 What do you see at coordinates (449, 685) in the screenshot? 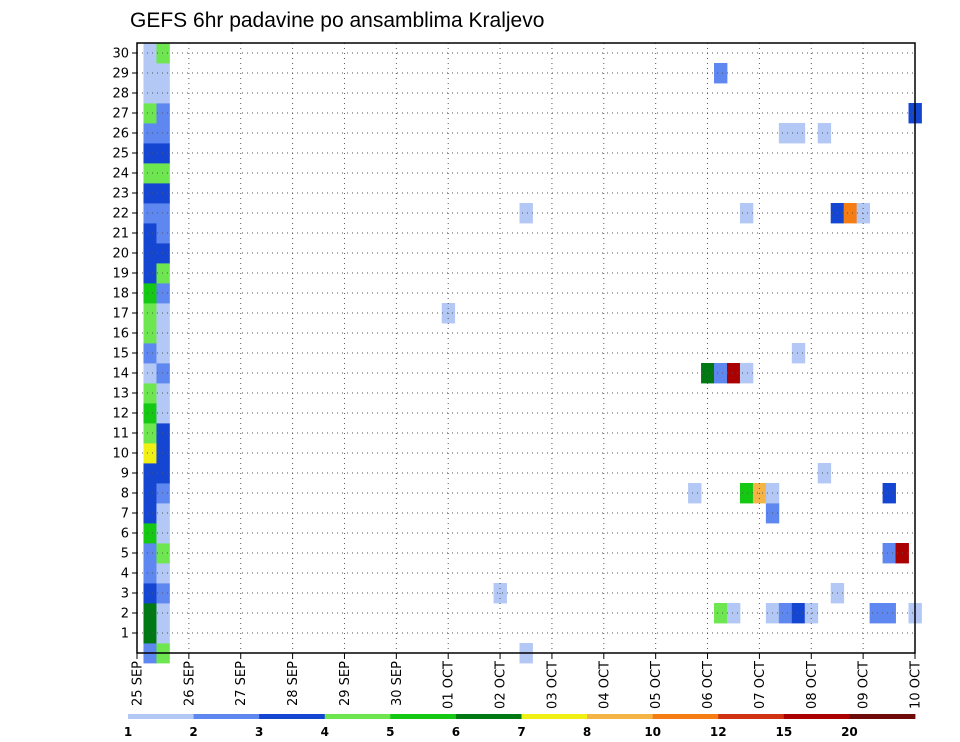
I see `x-tick-label: 01 OCT` at bounding box center [449, 685].